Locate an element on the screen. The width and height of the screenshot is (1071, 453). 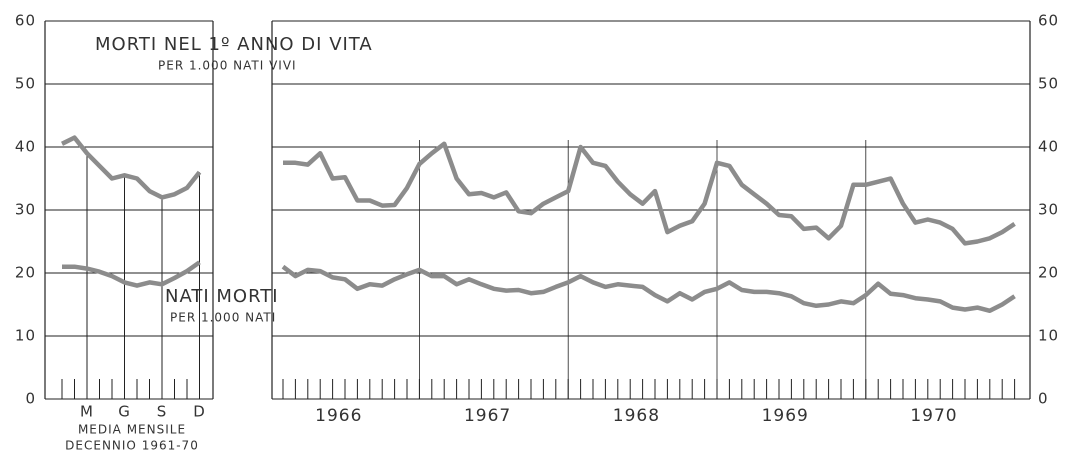
series-label: NATI MORTI is located at coordinates (222, 296).